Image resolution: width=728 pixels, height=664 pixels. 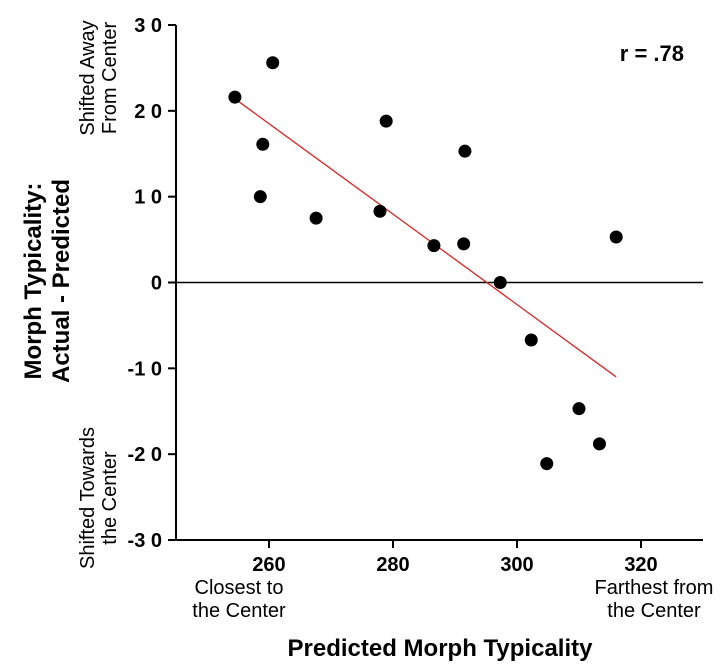 I want to click on y-axis-title-line-2: Actual - Predicted, so click(x=61, y=281).